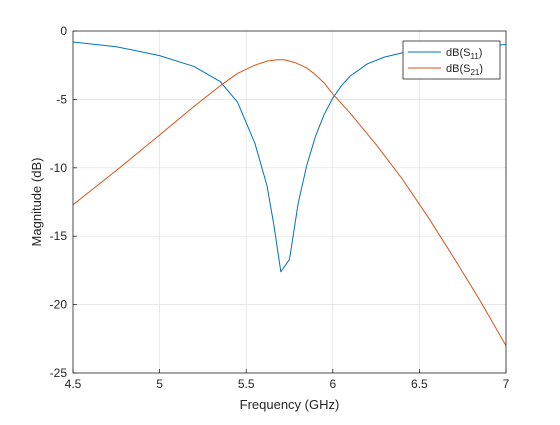 The height and width of the screenshot is (425, 560). I want to click on y-tick-label: -5, so click(61, 99).